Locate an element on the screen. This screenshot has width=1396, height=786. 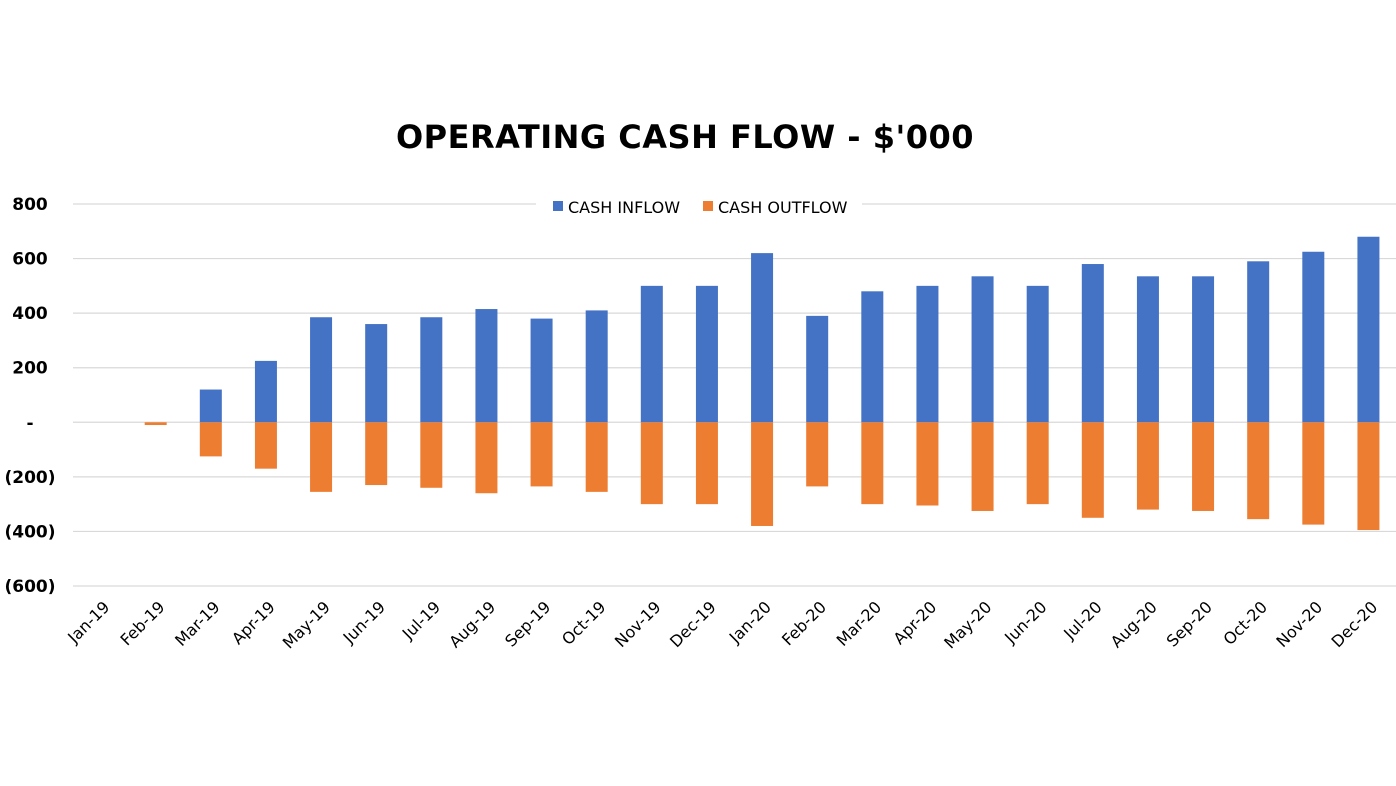
y-tick-label: (200) is located at coordinates (29, 478).